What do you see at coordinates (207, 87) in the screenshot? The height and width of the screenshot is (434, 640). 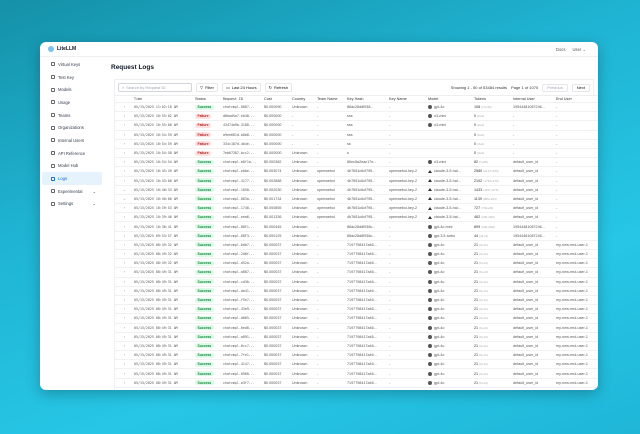 I see `filter-button: ▽ Filter` at bounding box center [207, 87].